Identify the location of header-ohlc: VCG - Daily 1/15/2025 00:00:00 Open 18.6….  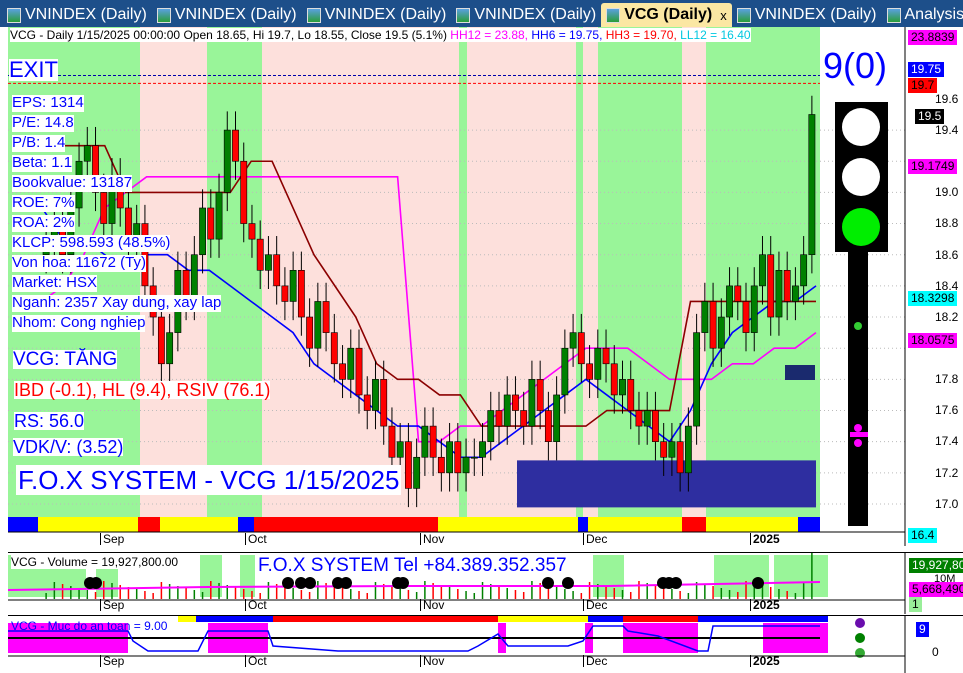
(228, 35).